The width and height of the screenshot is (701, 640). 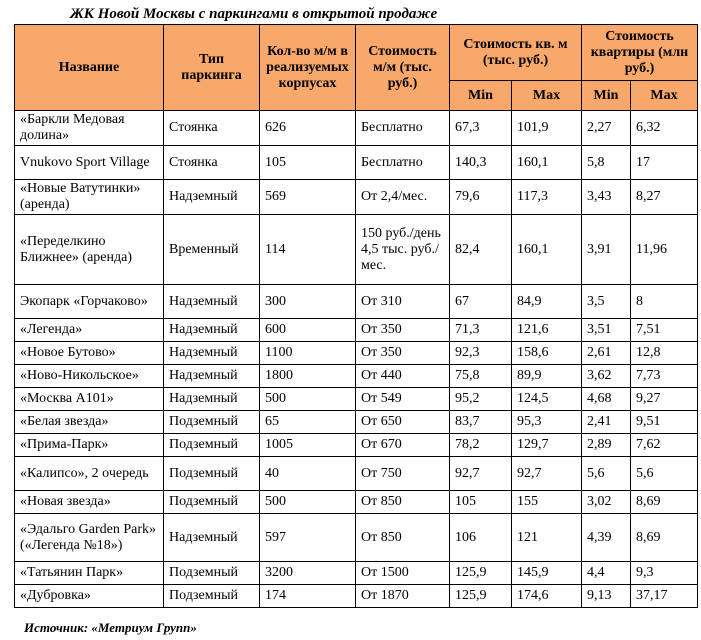 What do you see at coordinates (307, 301) in the screenshot?
I see `cell-count: 300` at bounding box center [307, 301].